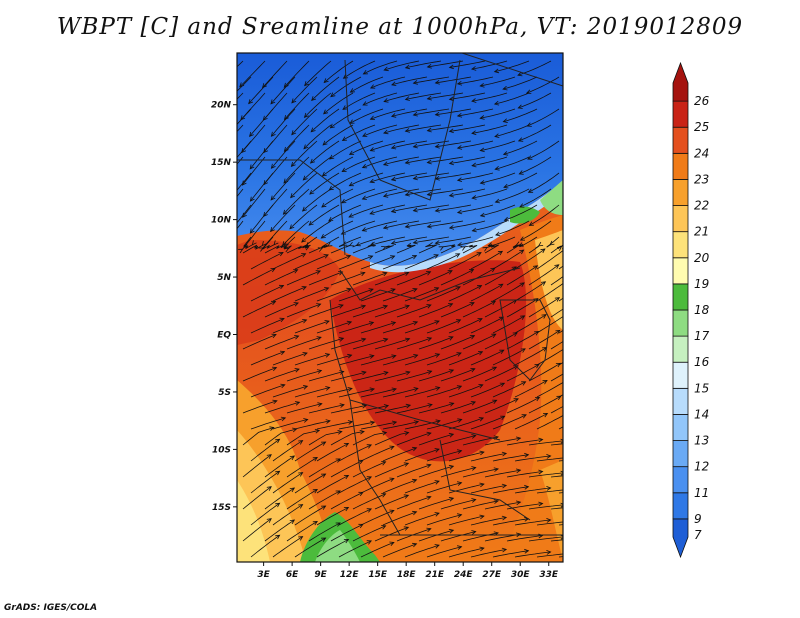 The image size is (800, 618). What do you see at coordinates (221, 508) in the screenshot?
I see `lat-tick-label: 15S` at bounding box center [221, 508].